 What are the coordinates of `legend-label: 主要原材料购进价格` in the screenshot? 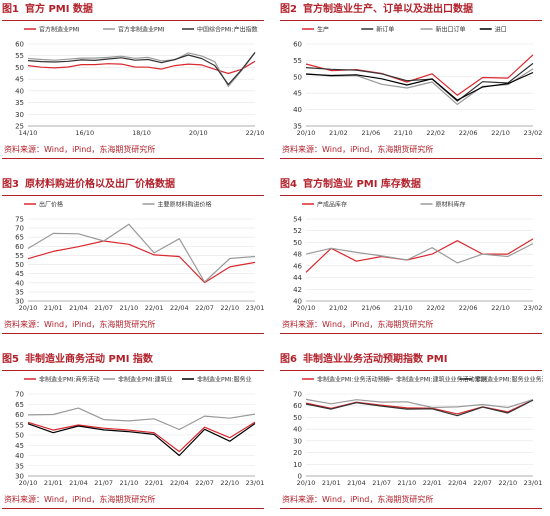 It's located at (185, 205).